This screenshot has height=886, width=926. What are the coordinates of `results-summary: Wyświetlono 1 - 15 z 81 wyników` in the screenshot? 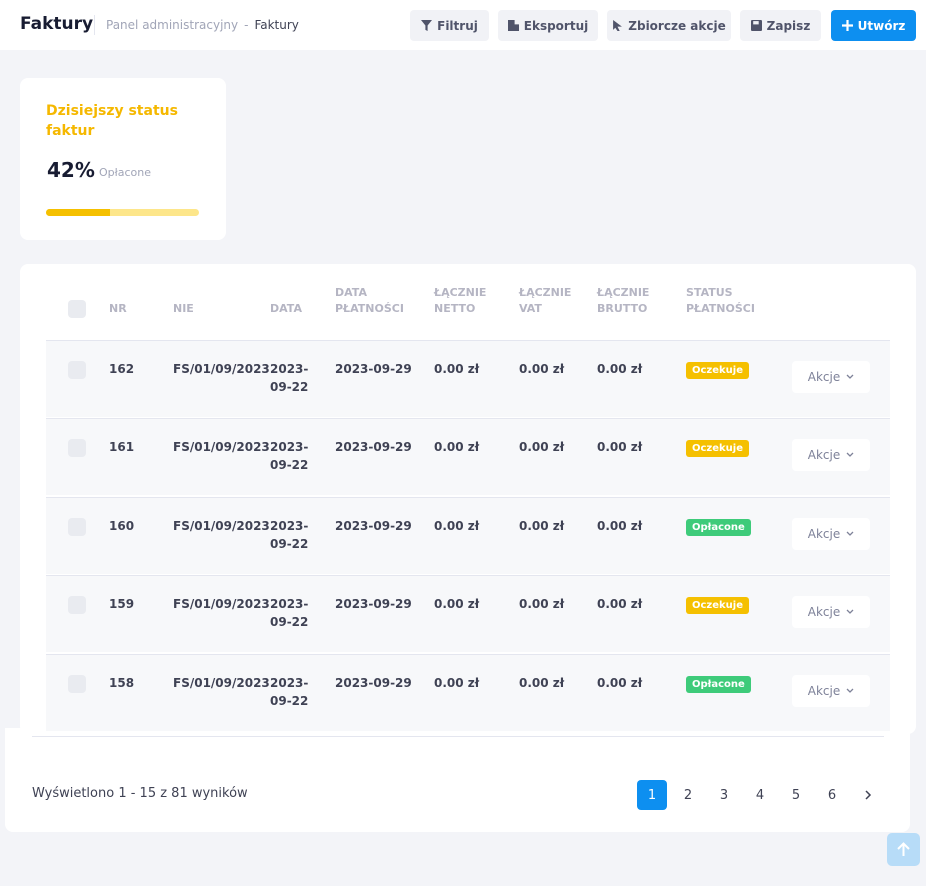 It's located at (140, 793).